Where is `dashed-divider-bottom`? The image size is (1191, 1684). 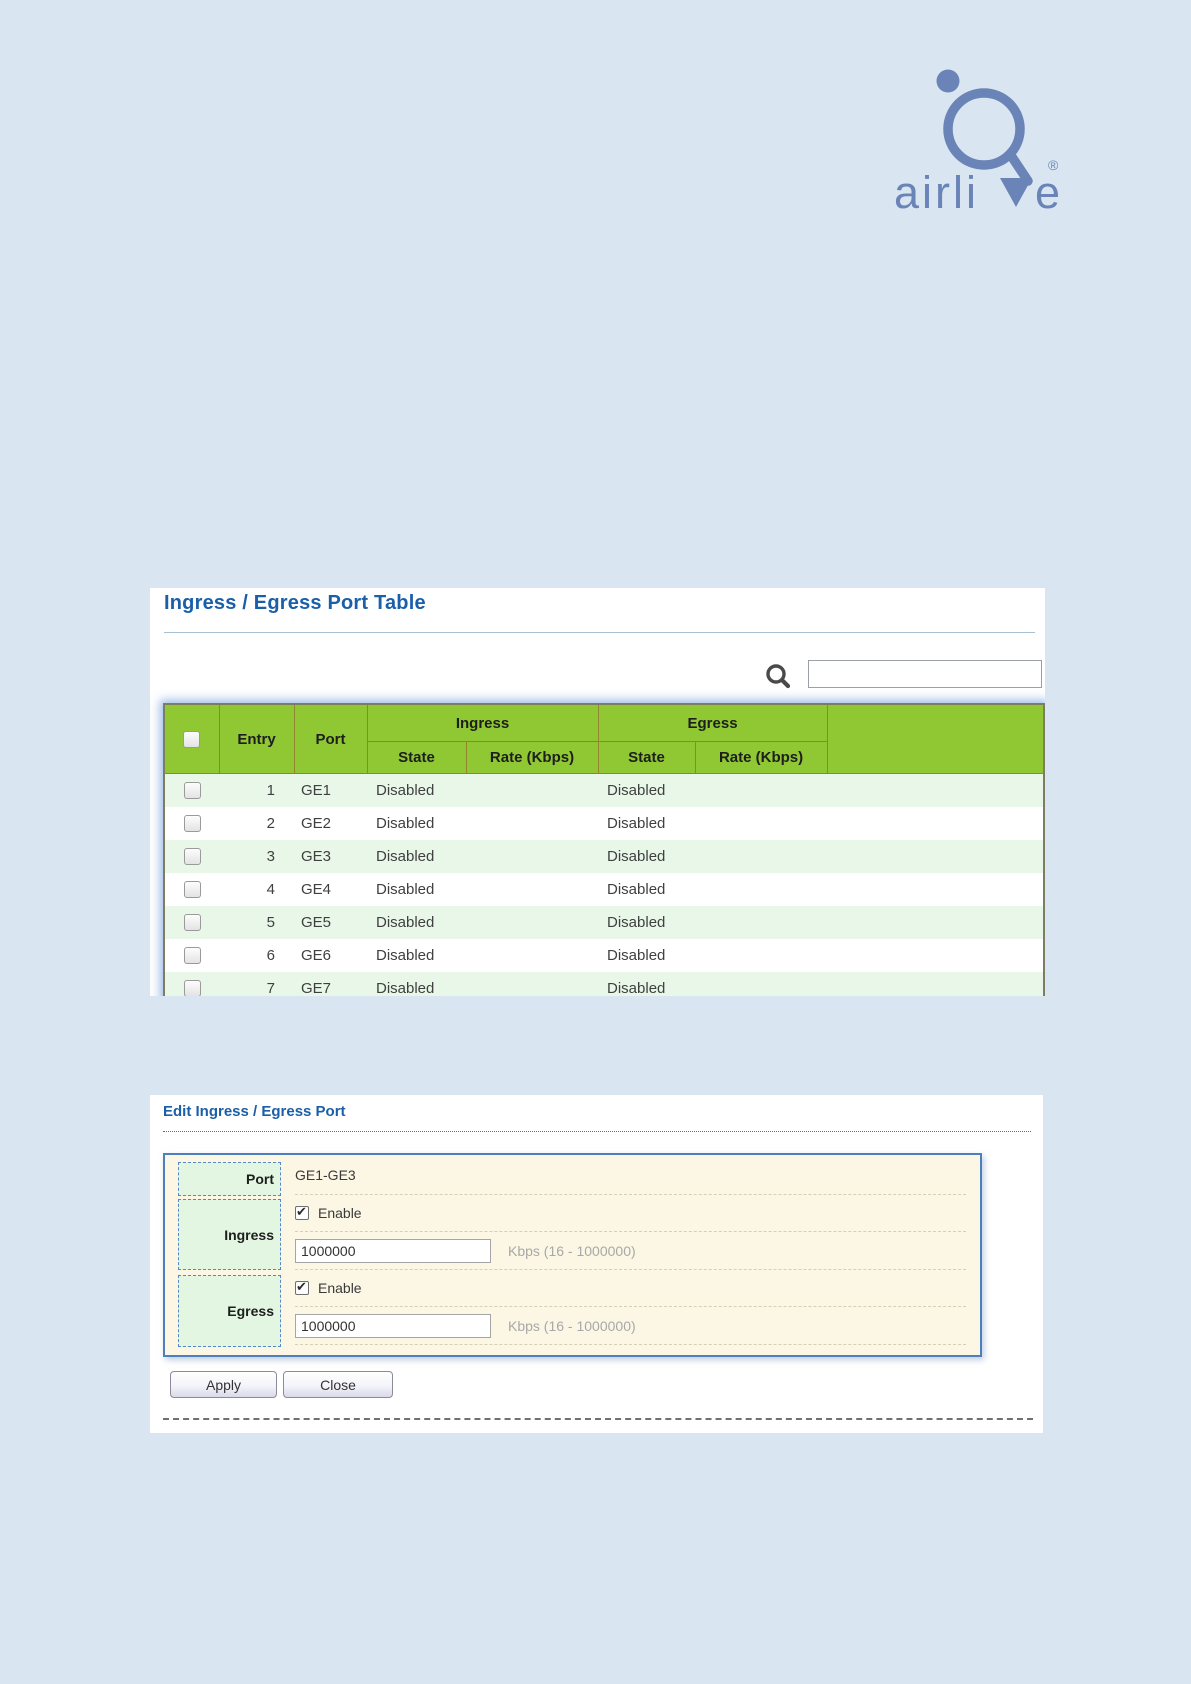
dashed-divider-bottom is located at coordinates (598, 1419).